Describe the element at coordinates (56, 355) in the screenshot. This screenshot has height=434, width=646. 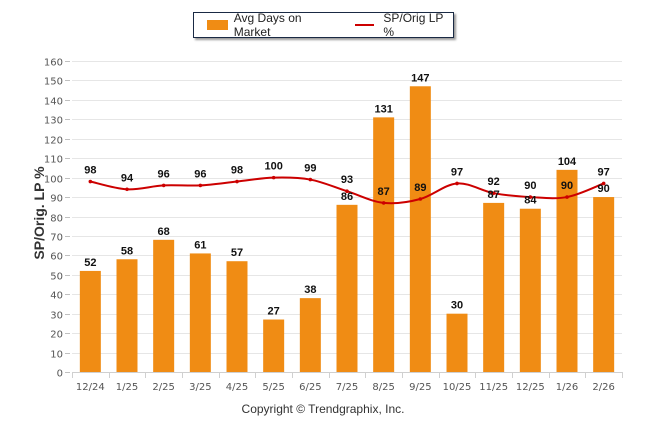
I see `y-tick-label: 10` at that location.